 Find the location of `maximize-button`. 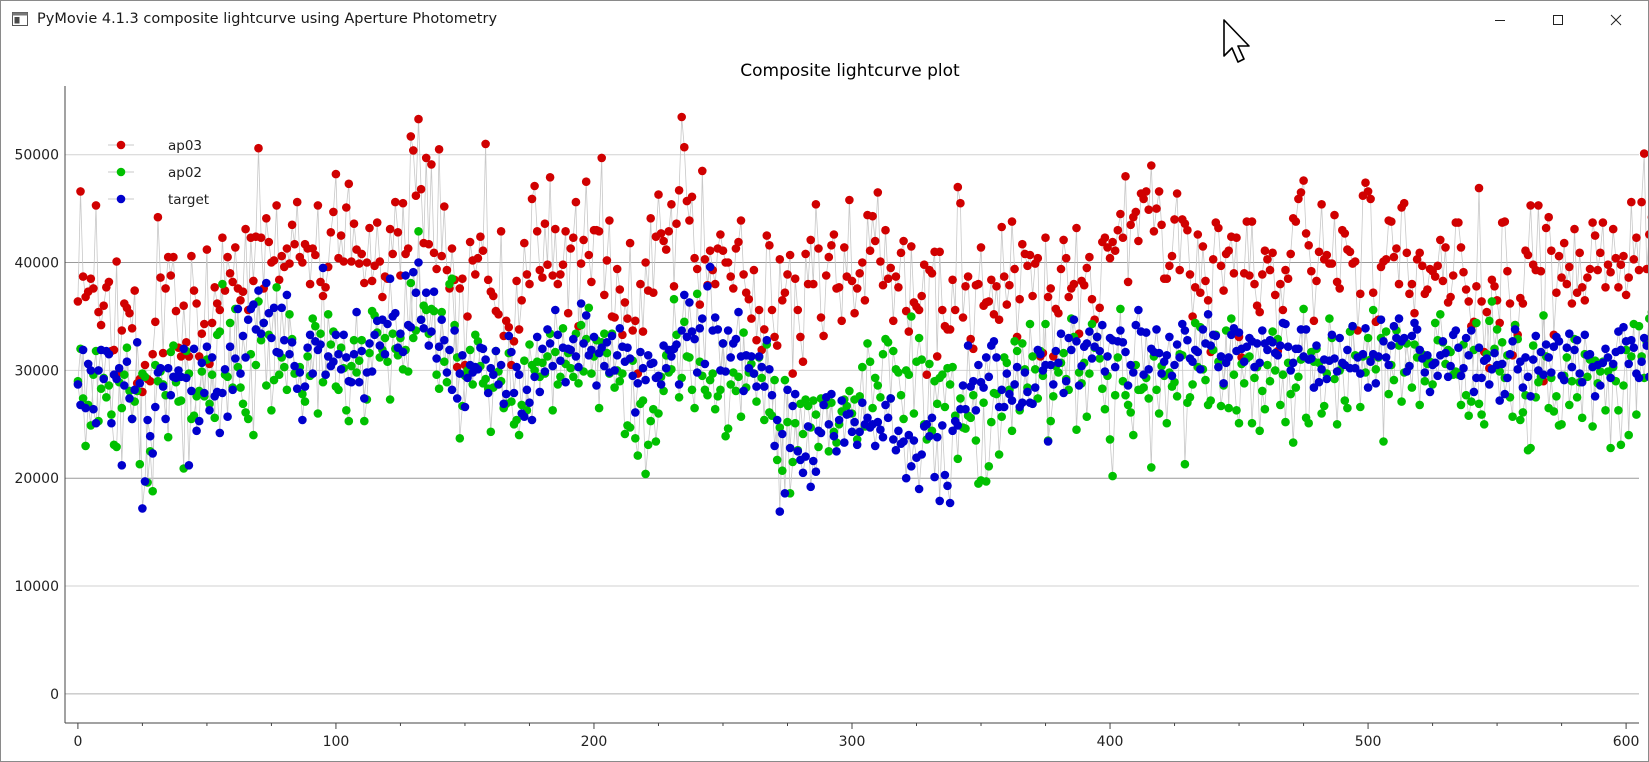

maximize-button is located at coordinates (1558, 19).